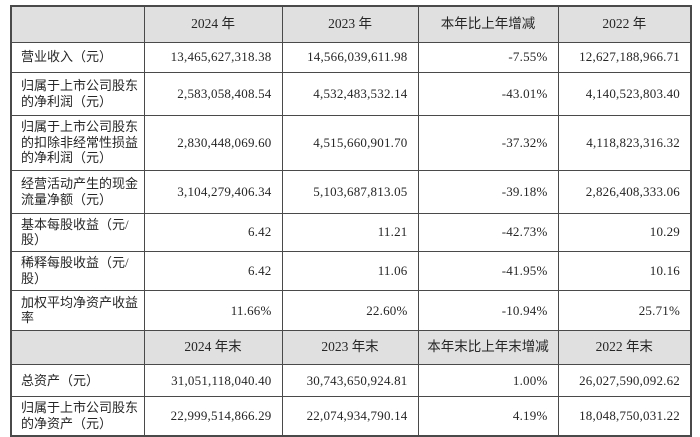 This screenshot has height=437, width=700. I want to click on value-cell: 11.21, so click(350, 232).